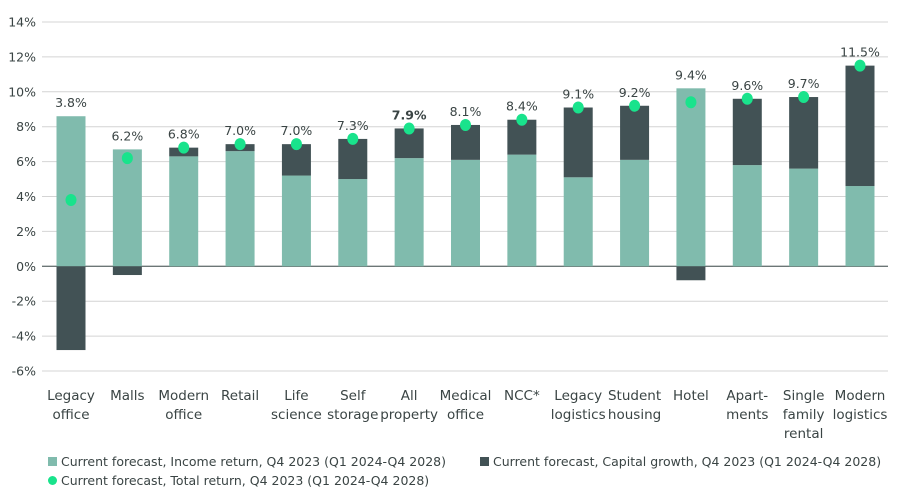  Describe the element at coordinates (634, 396) in the screenshot. I see `x-tick-label: Student` at that location.